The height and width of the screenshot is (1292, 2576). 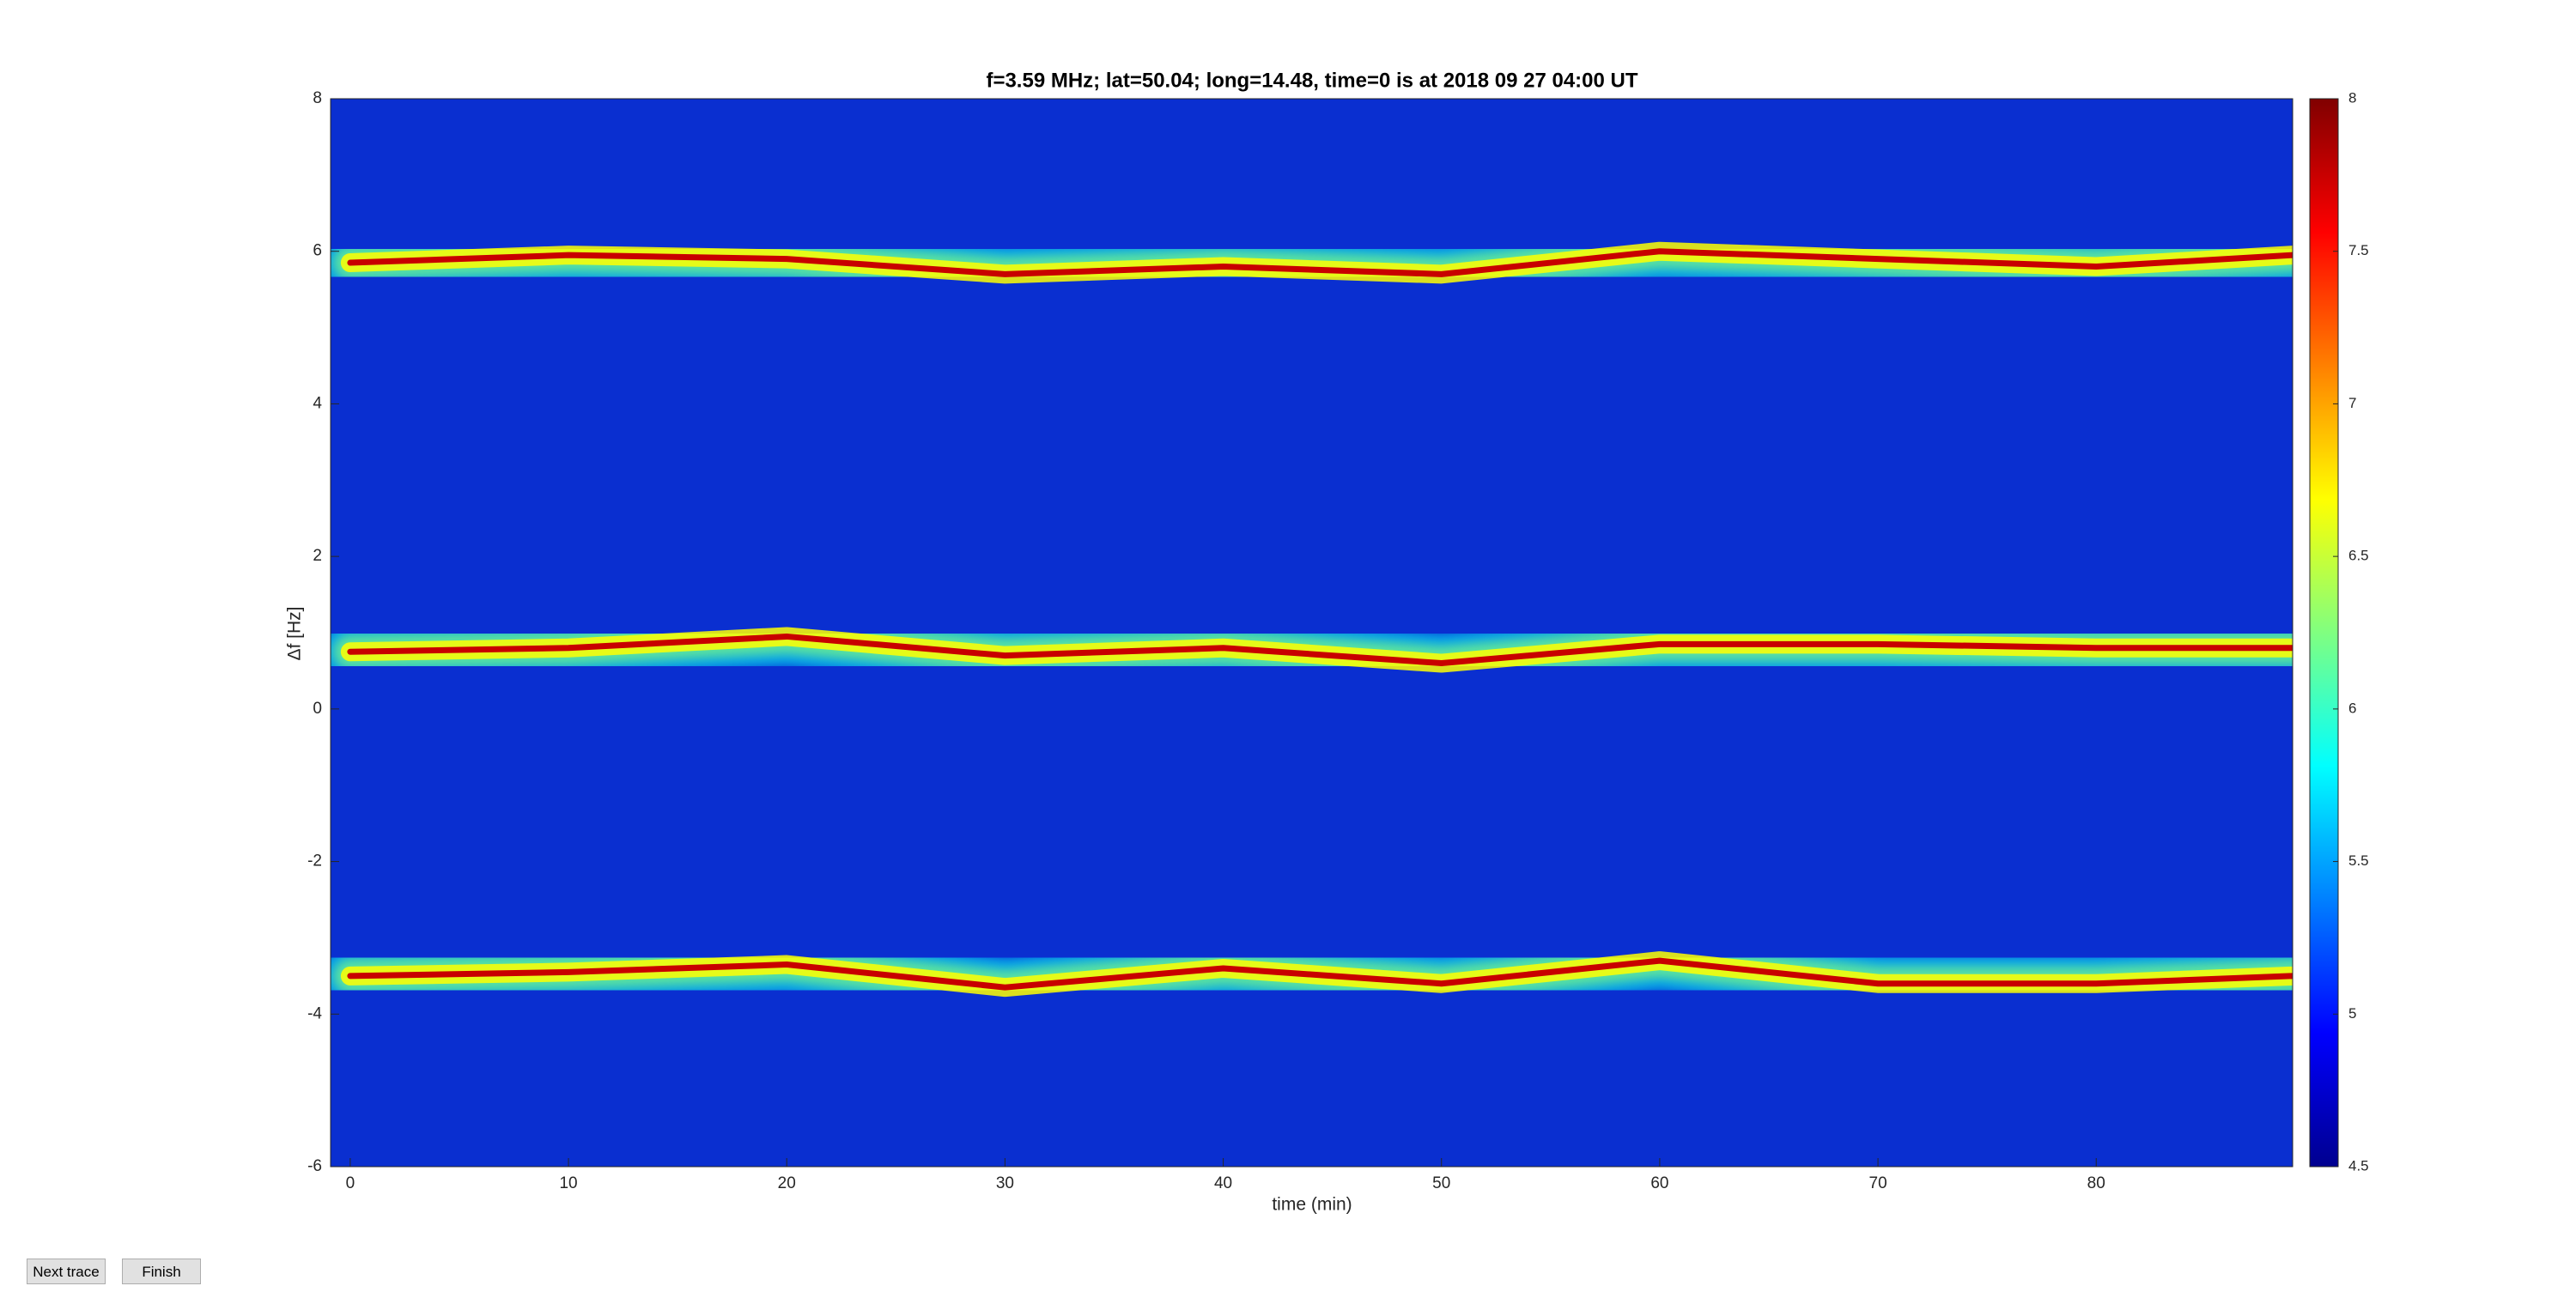 I want to click on x-tick-label: 30, so click(x=1005, y=1183).